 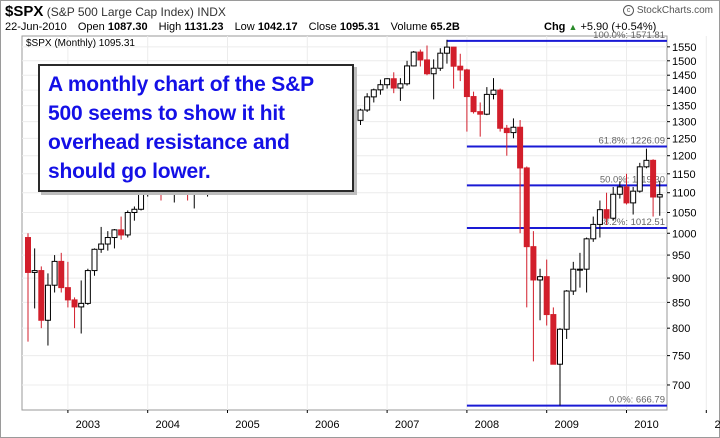 What do you see at coordinates (631, 222) in the screenshot?
I see `fib-level-label: 38.2%: 1012.51` at bounding box center [631, 222].